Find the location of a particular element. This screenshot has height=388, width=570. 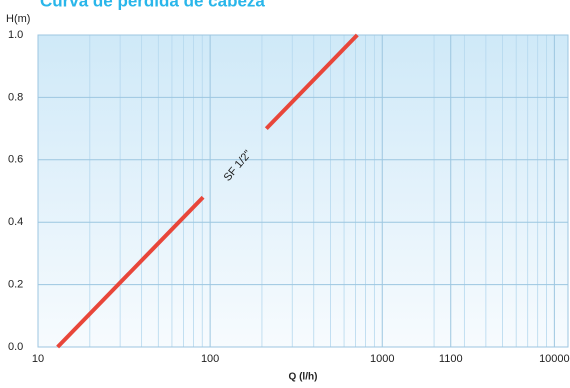

y-tick-label: 0.6 is located at coordinates (15, 160).